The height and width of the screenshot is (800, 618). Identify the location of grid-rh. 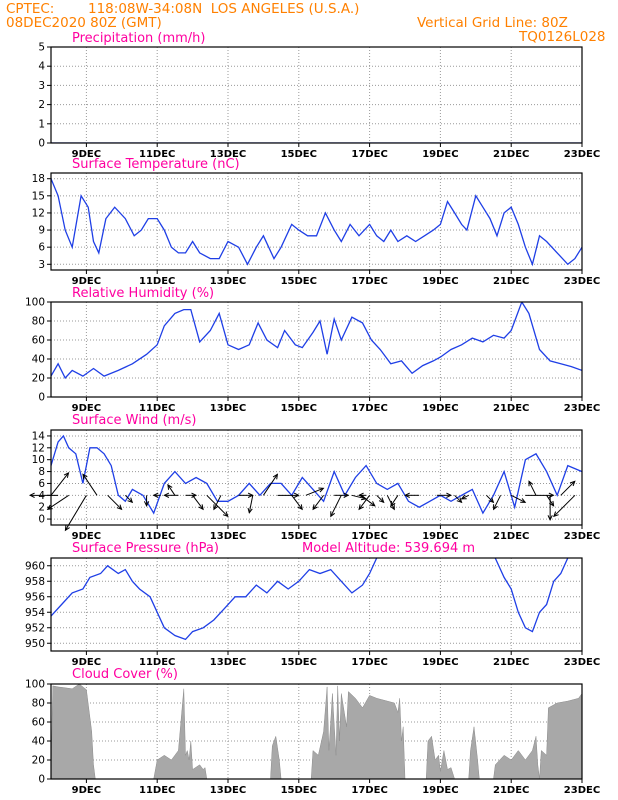
(317, 349).